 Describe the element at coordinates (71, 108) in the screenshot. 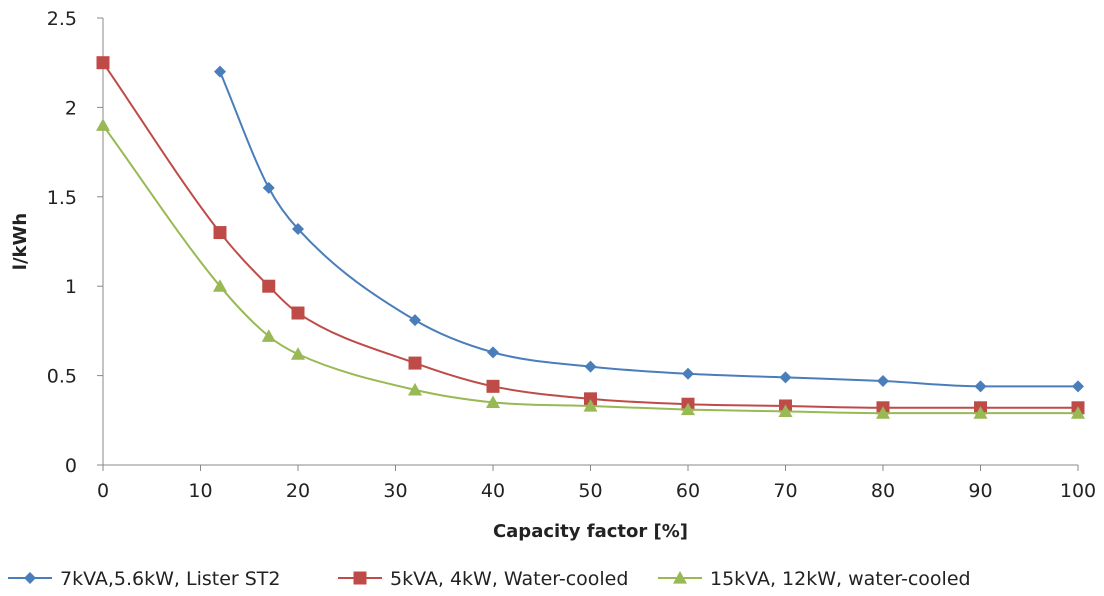

I see `y-tick-label: 2` at that location.